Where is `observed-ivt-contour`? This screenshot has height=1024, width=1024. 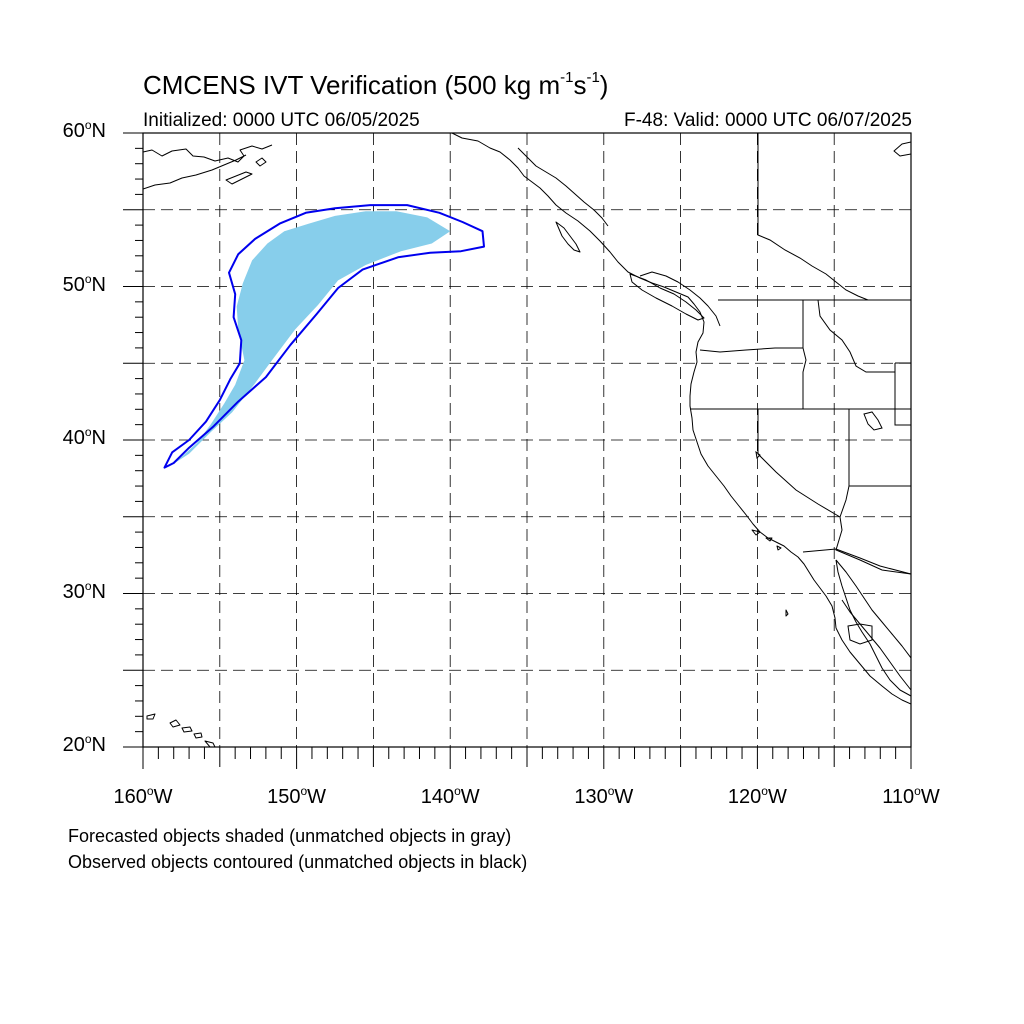
observed-ivt-contour is located at coordinates (324, 336).